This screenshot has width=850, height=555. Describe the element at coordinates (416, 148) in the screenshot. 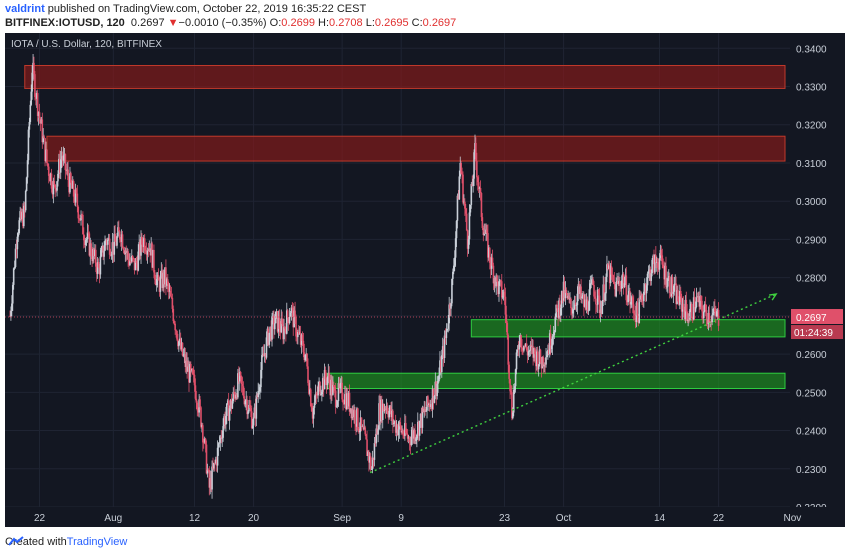

I see `resistance-zone` at that location.